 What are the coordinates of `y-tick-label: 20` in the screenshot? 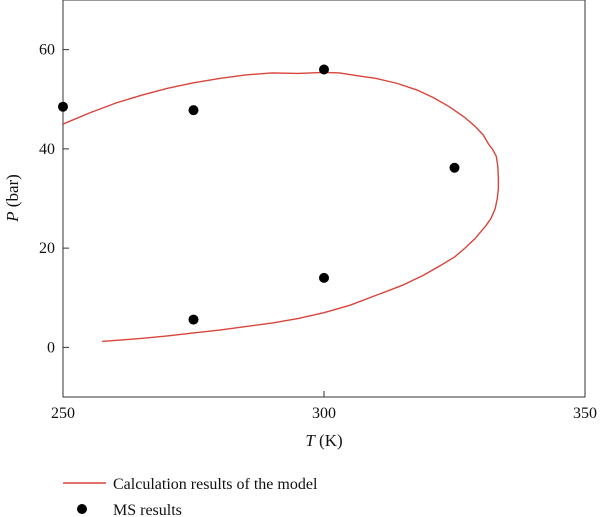 It's located at (47, 248).